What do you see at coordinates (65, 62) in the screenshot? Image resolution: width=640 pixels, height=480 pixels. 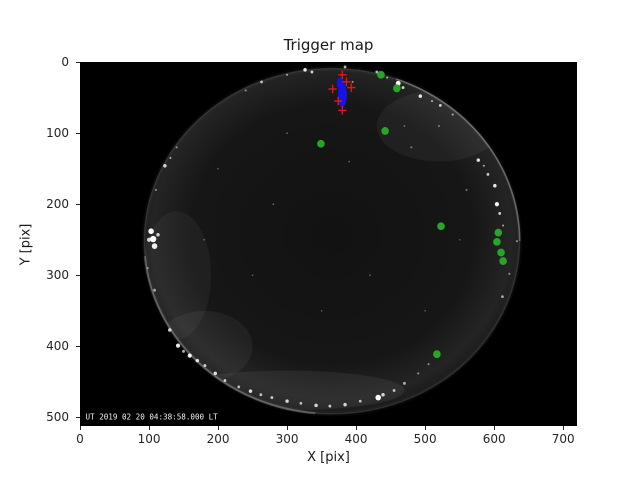 I see `y-tick-label: 0` at bounding box center [65, 62].